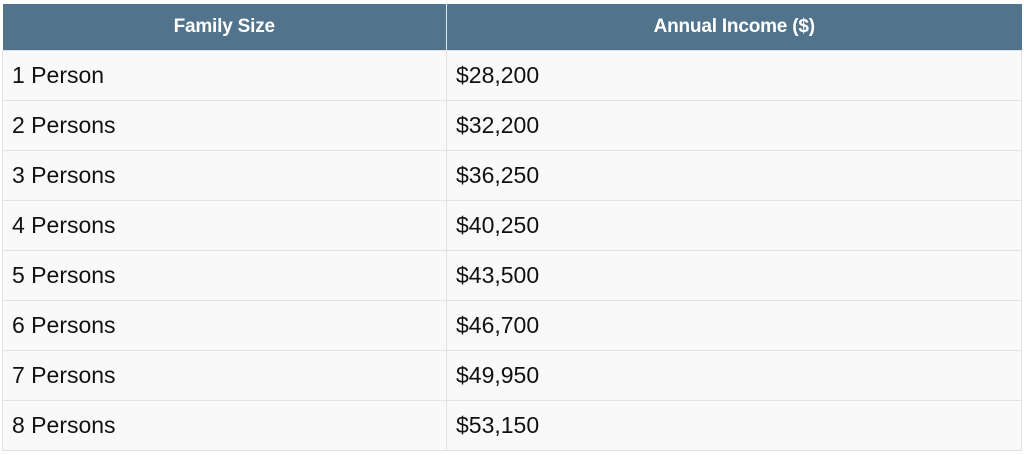 Image resolution: width=1024 pixels, height=455 pixels. I want to click on family-size-cell: 6 Persons, so click(224, 325).